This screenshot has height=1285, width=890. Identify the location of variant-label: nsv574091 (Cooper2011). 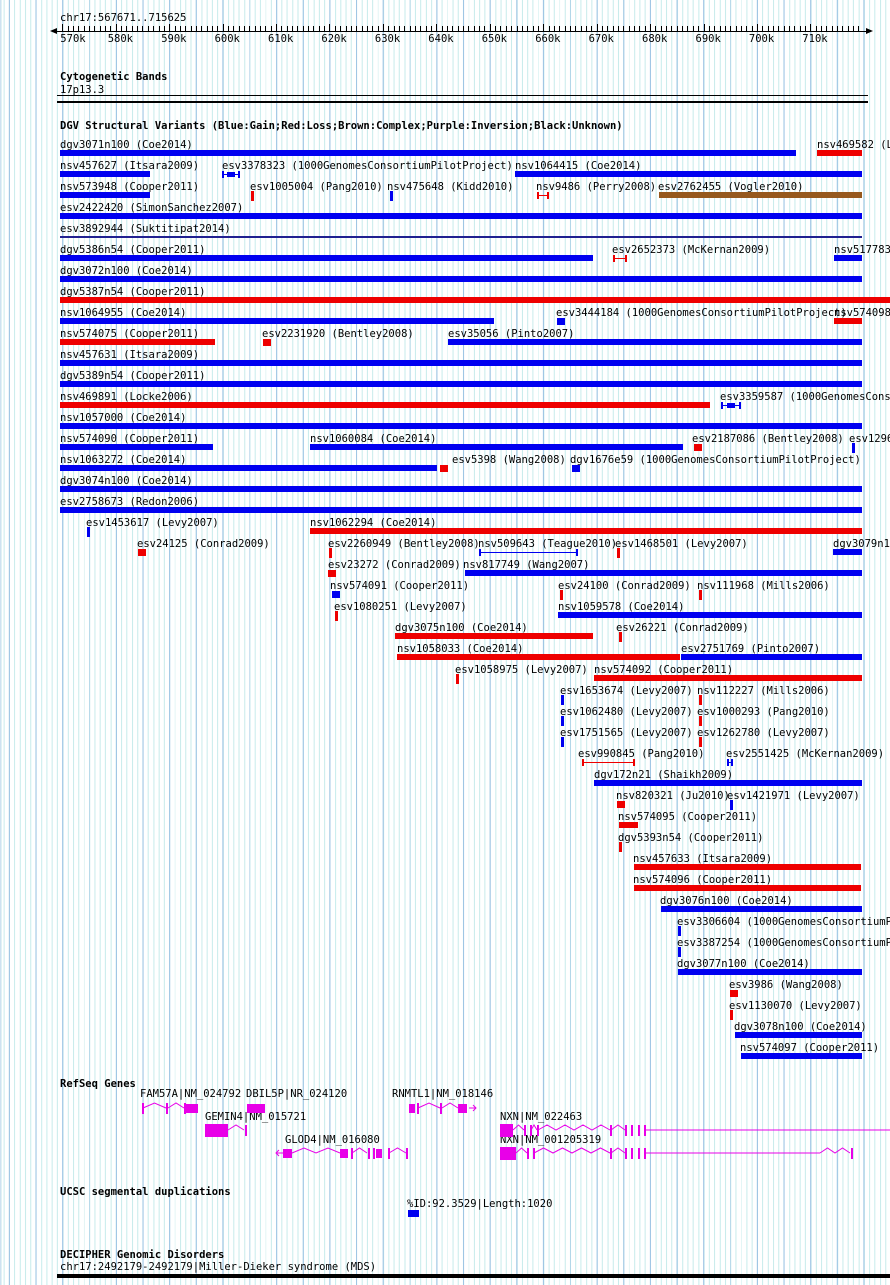
(400, 586).